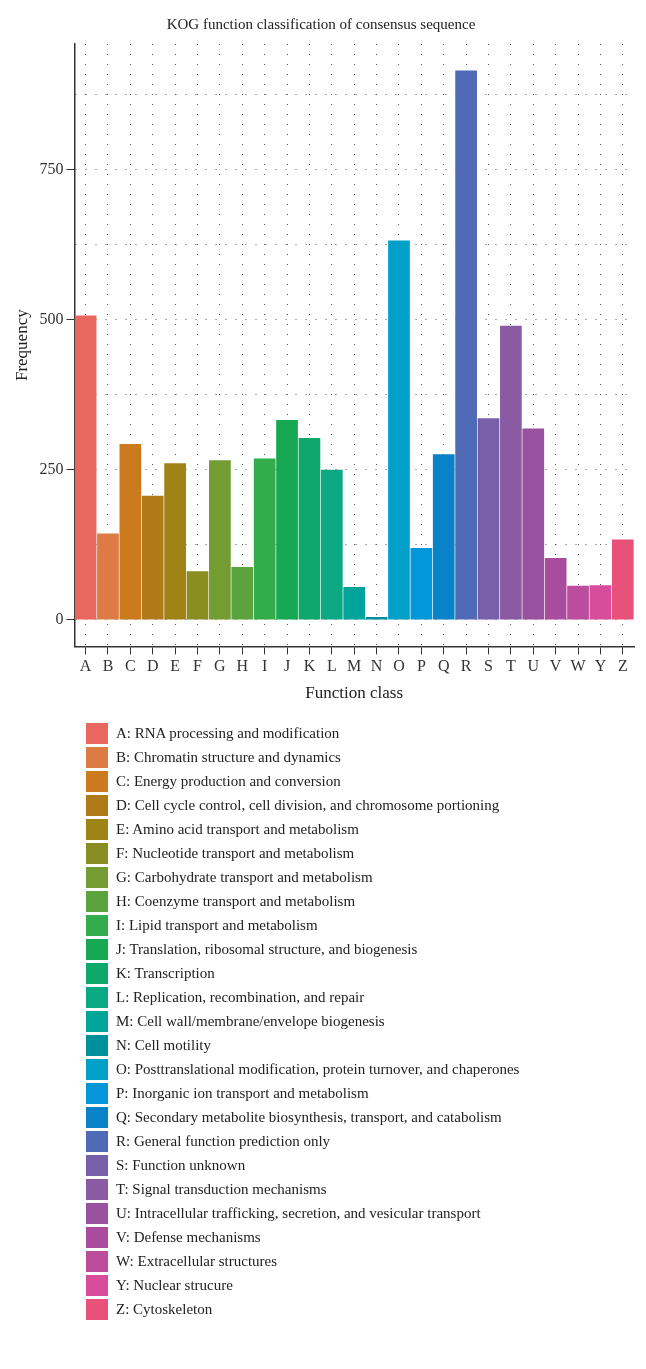 The width and height of the screenshot is (646, 1369). What do you see at coordinates (555, 666) in the screenshot?
I see `x-tick-label: V` at bounding box center [555, 666].